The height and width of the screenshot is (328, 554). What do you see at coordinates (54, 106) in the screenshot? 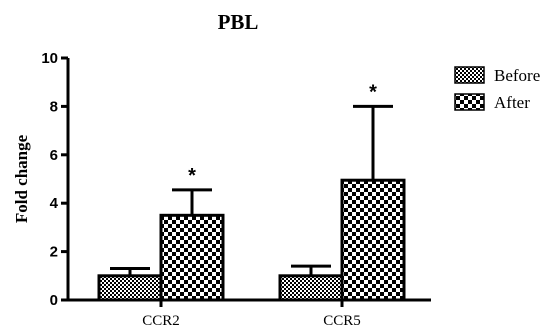
I see `y-tick-label: 8` at bounding box center [54, 106].